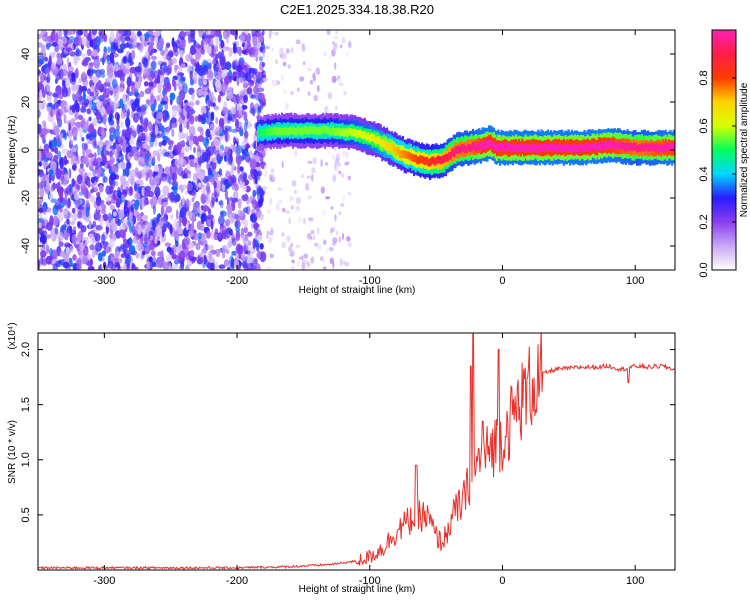  What do you see at coordinates (26, 246) in the screenshot?
I see `y-tick-label: -40` at bounding box center [26, 246].